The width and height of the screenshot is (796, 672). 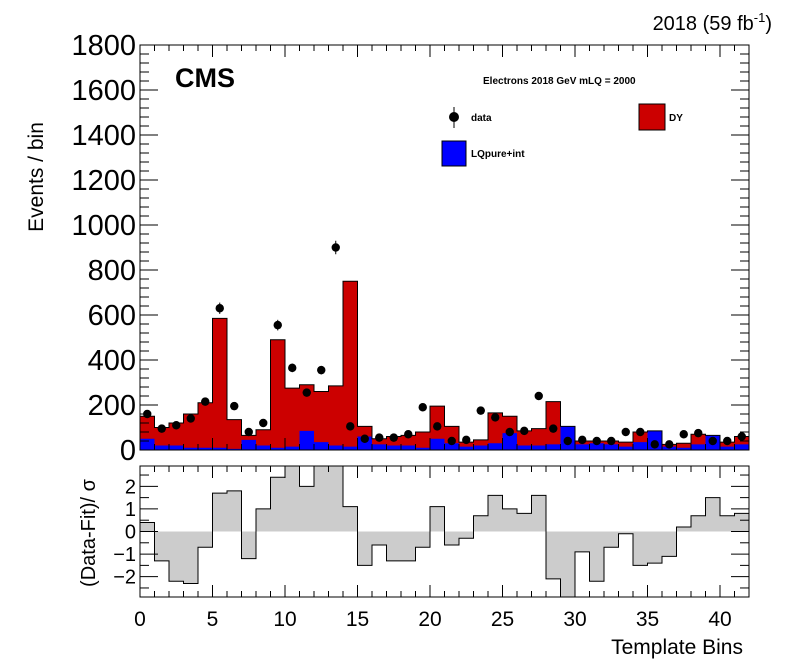 I want to click on y-axis-label: Events / bin, so click(x=36, y=177).